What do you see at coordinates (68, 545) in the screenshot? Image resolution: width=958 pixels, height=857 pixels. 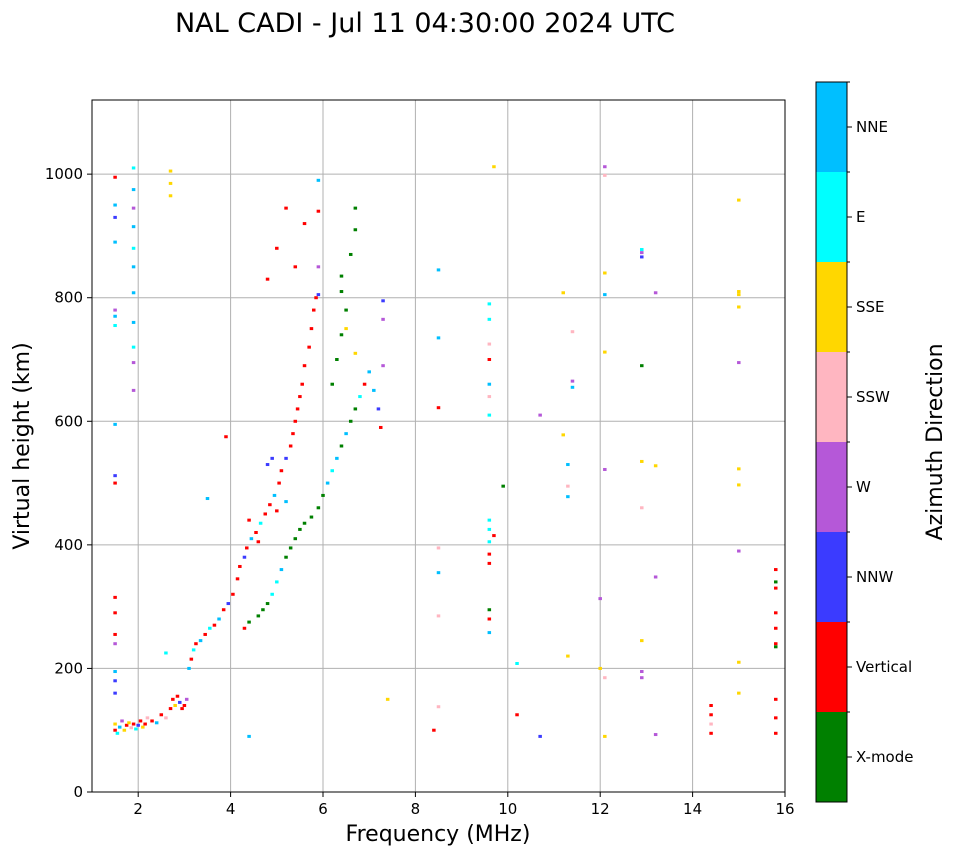 I see `y-tick-label: 400` at bounding box center [68, 545].